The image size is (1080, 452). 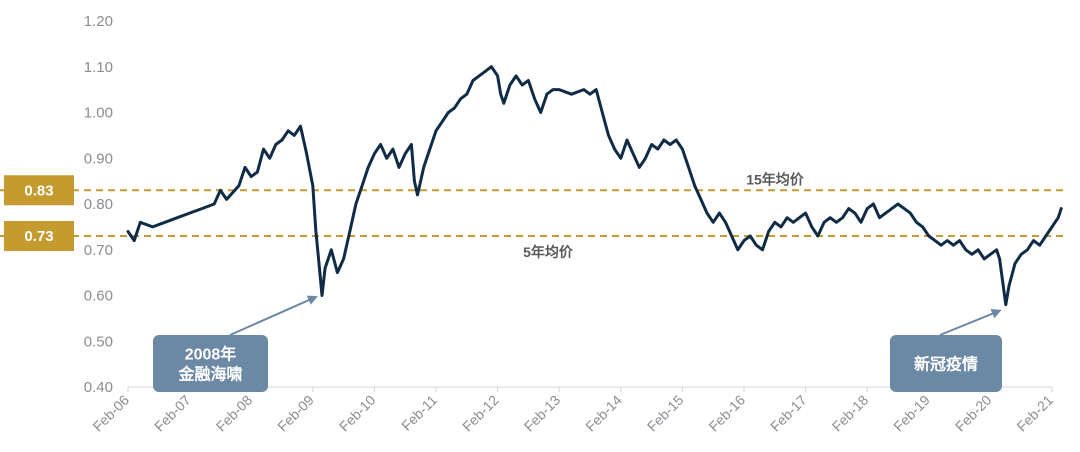 I want to click on x-tick-label: Feb-18, so click(x=850, y=413).